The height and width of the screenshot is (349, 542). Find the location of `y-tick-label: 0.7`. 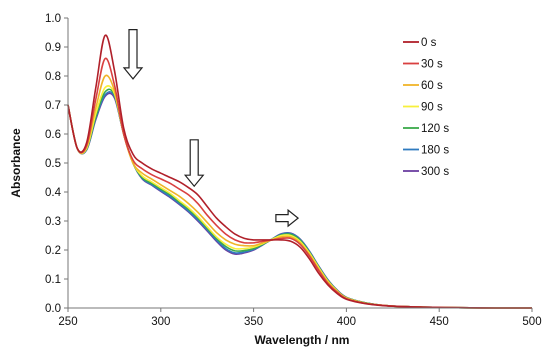

y-tick-label: 0.7 is located at coordinates (53, 106).